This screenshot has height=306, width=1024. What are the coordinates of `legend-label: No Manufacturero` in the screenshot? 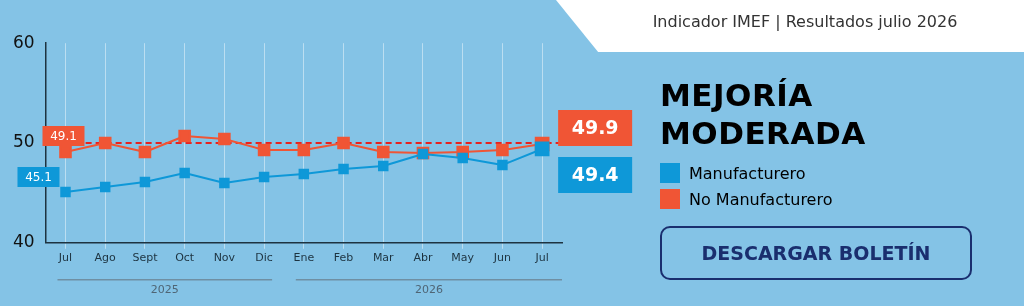 It's located at (761, 199).